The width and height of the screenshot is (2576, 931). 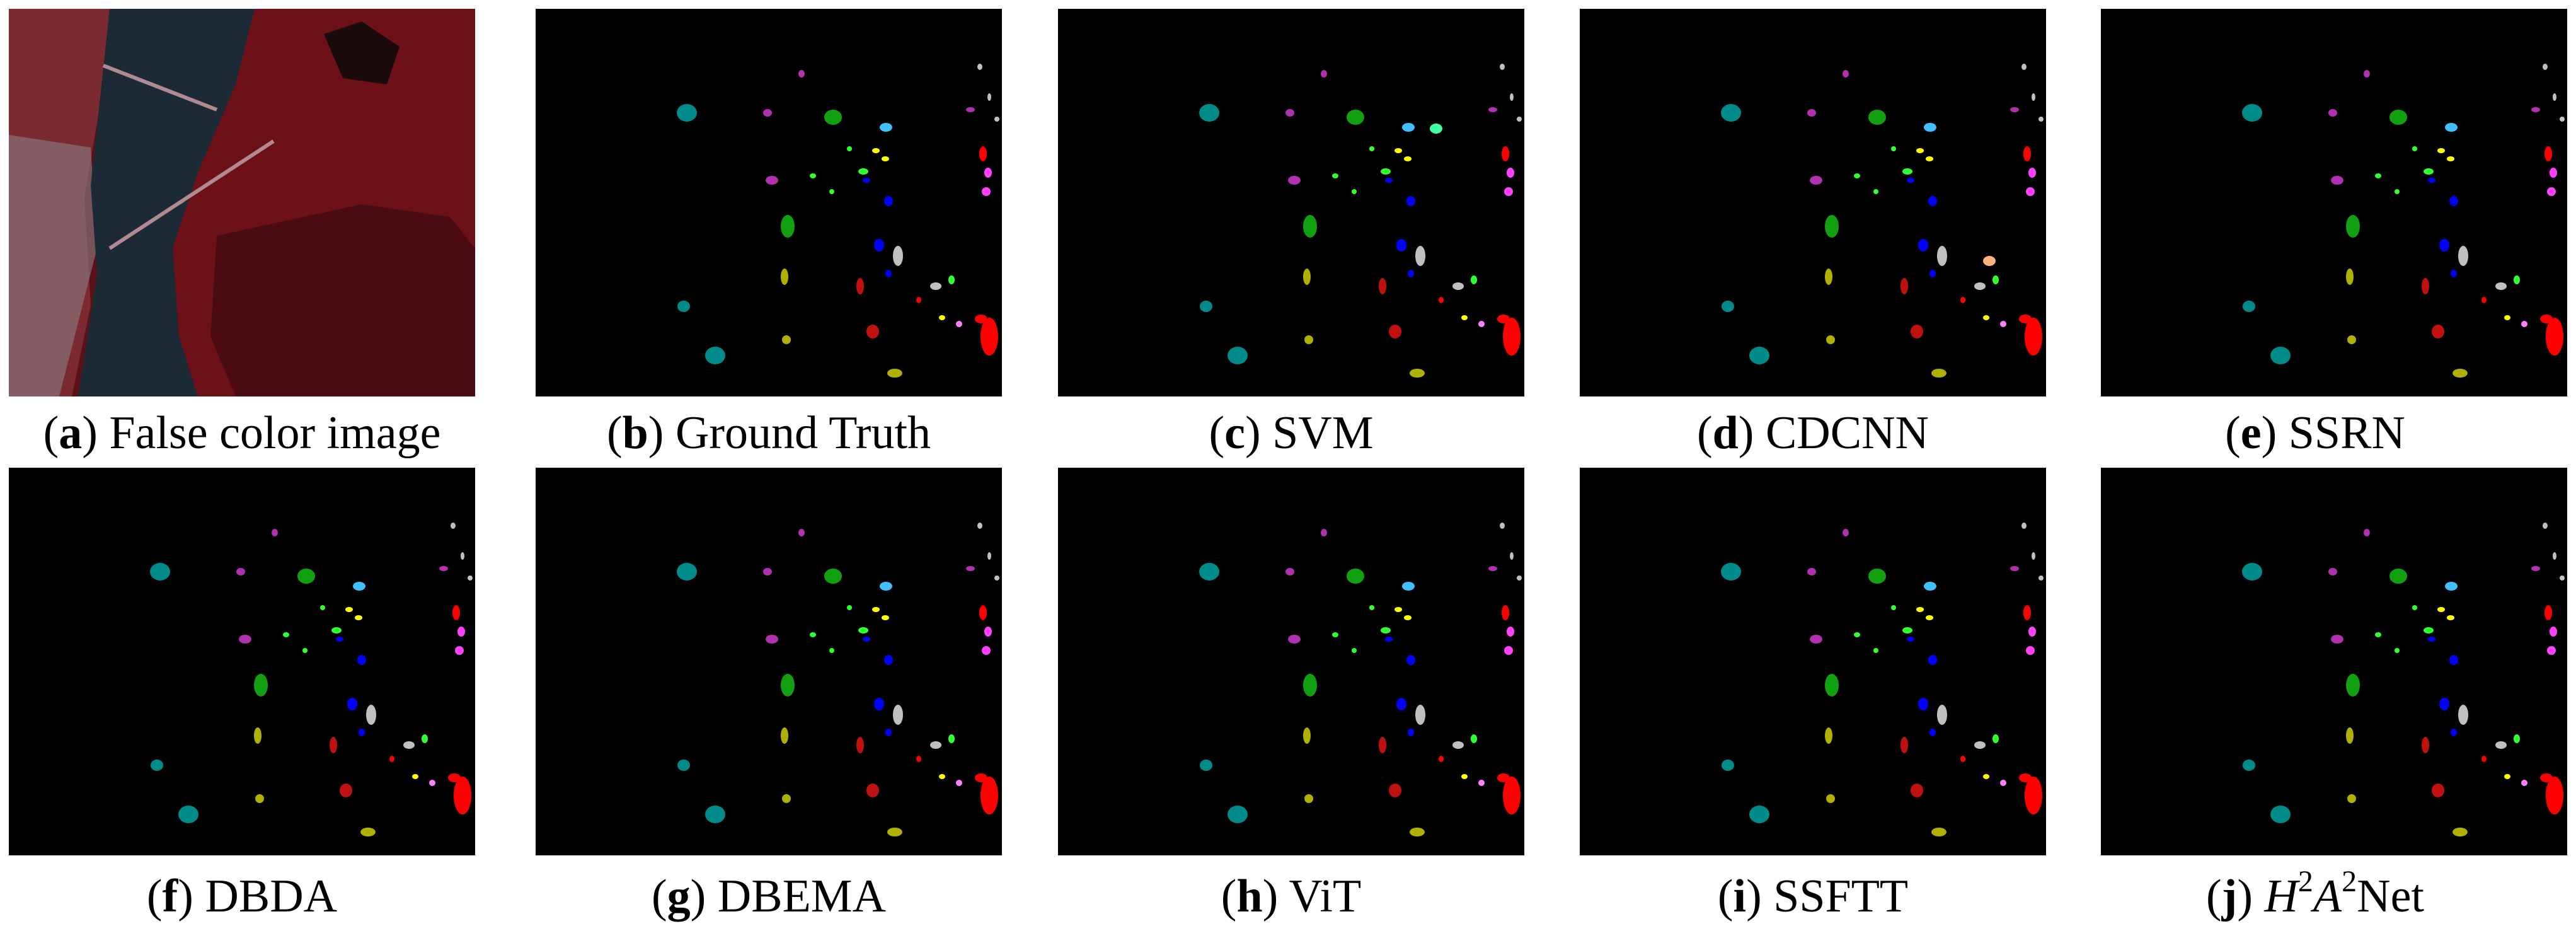 I want to click on ssrn-map, so click(x=2403, y=221).